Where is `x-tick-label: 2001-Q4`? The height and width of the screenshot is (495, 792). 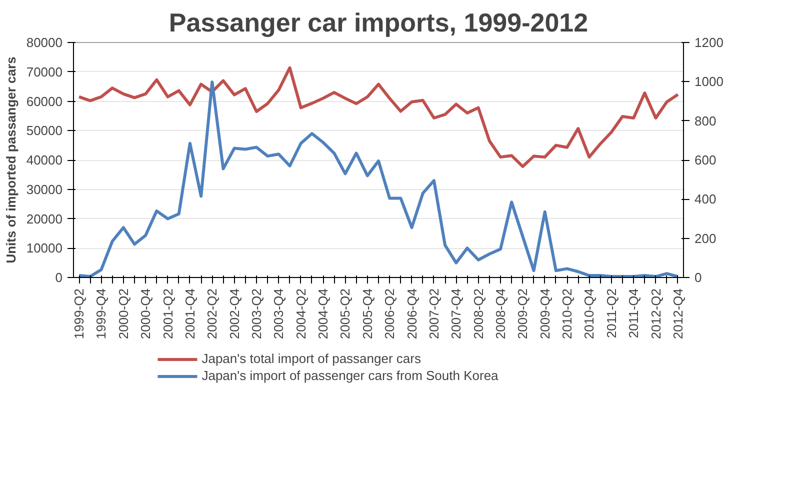 x-tick-label: 2001-Q4 is located at coordinates (190, 314).